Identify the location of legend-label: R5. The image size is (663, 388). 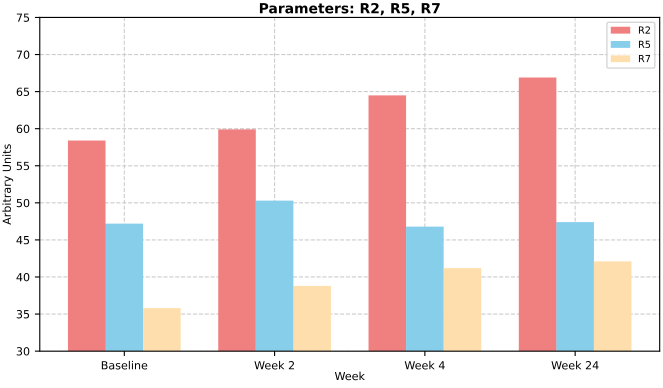
(644, 44).